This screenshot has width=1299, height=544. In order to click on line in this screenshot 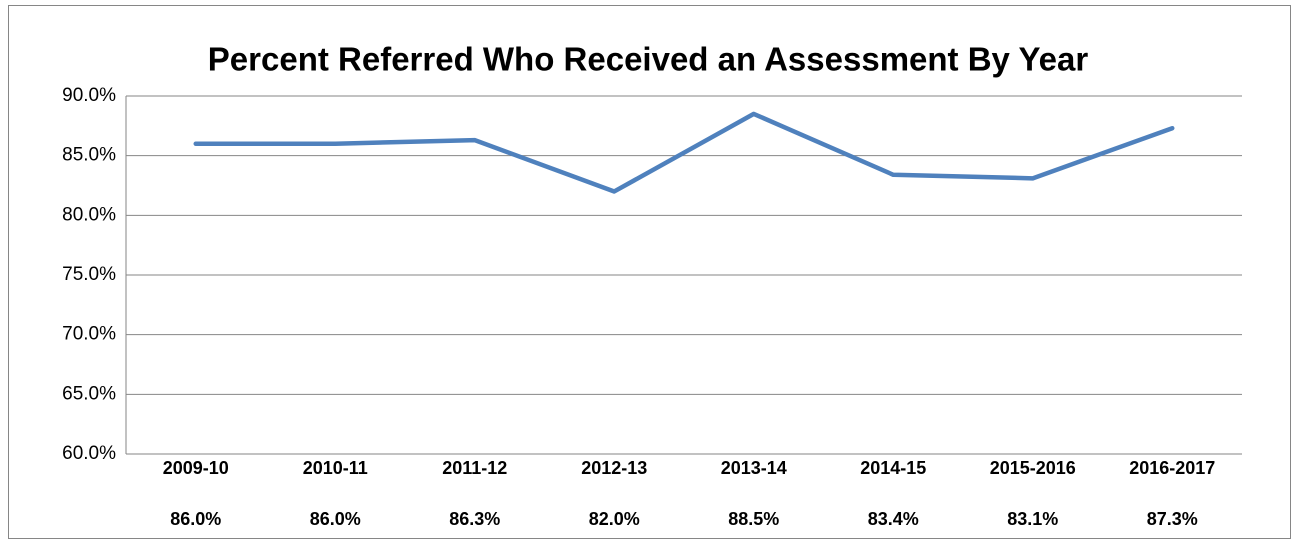, I will do `click(684, 152)`.